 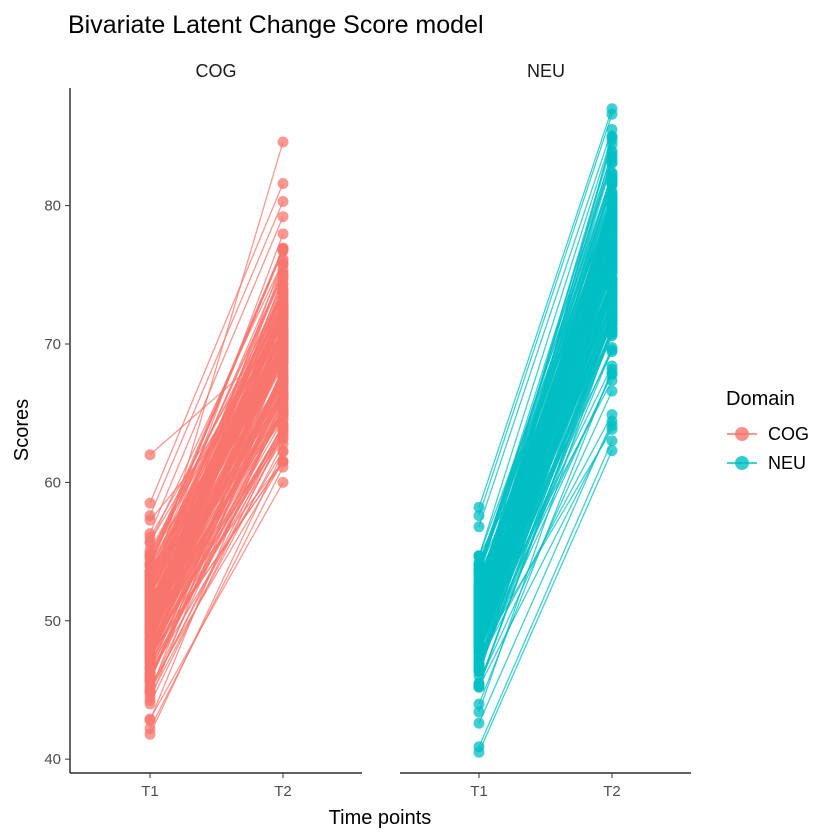 I want to click on legend-swatch-point-cog, so click(x=742, y=434).